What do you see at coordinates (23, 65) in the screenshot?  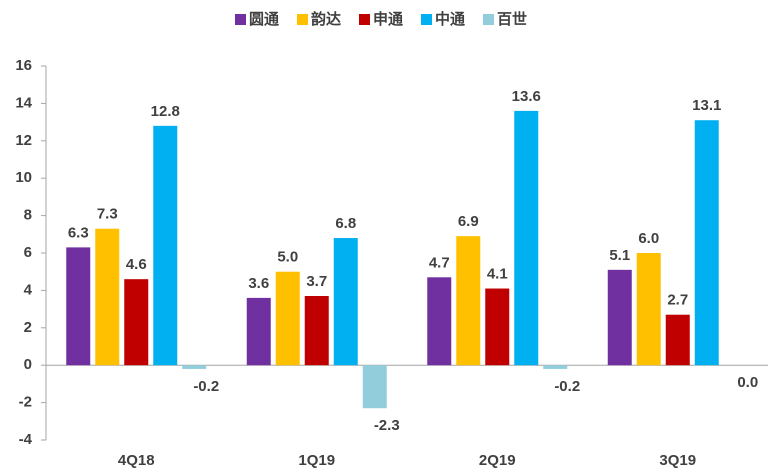 I see `y-tick-label: 16` at bounding box center [23, 65].